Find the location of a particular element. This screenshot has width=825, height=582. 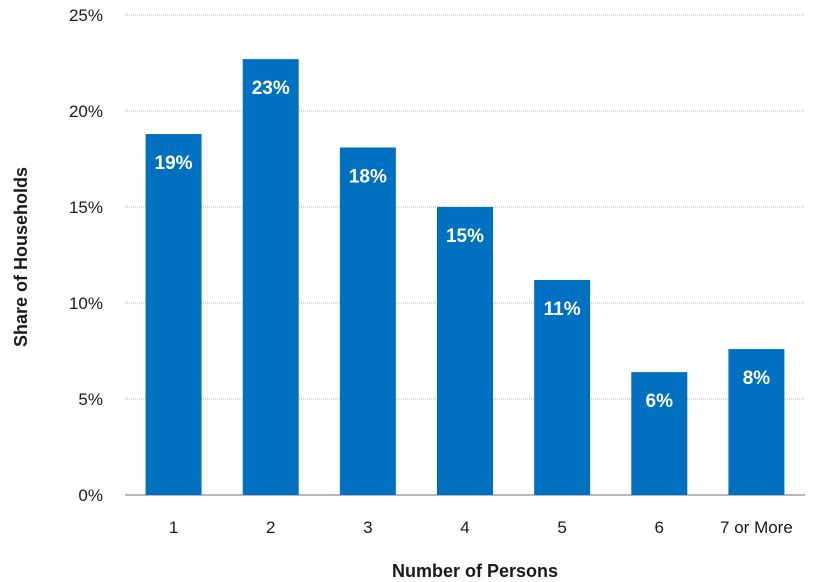

x-tick-label: 3 is located at coordinates (367, 527).